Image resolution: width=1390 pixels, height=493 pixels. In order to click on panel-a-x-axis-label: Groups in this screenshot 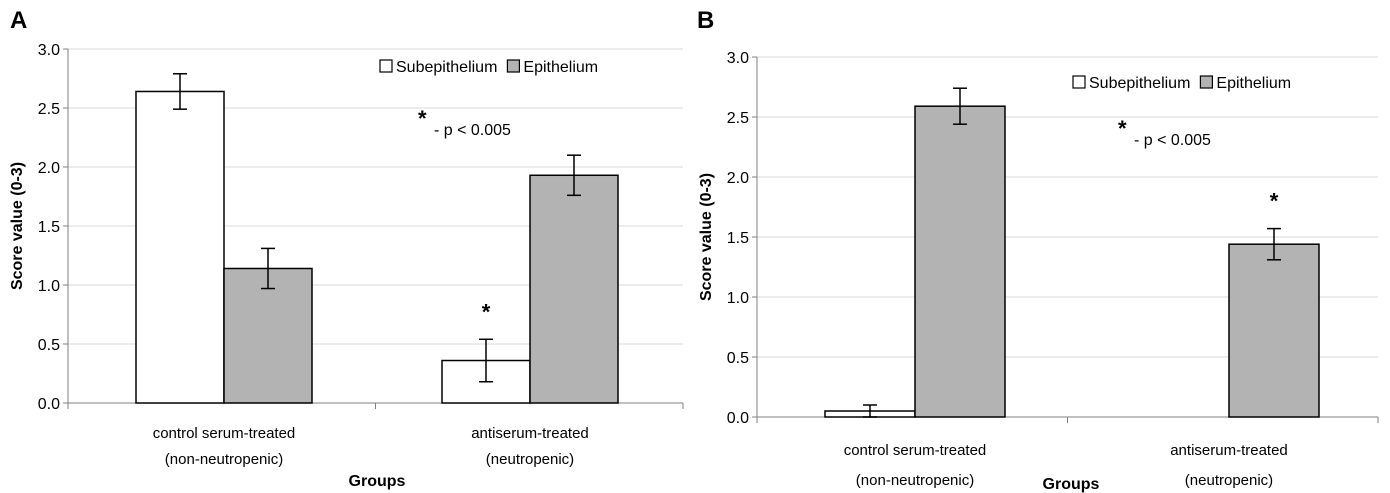, I will do `click(377, 481)`.